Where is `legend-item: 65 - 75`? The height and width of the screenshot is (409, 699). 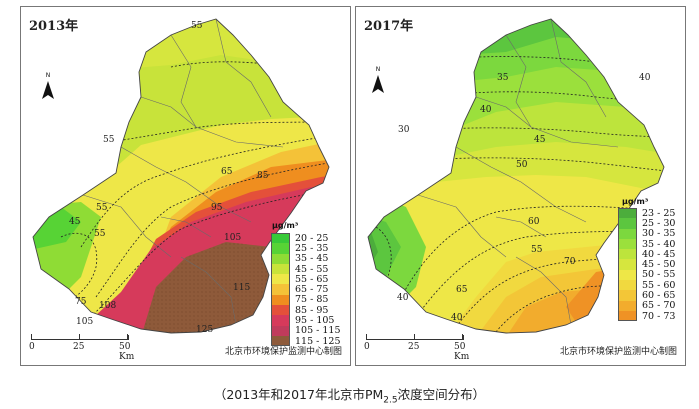 legend-item: 65 - 75 is located at coordinates (306, 289).